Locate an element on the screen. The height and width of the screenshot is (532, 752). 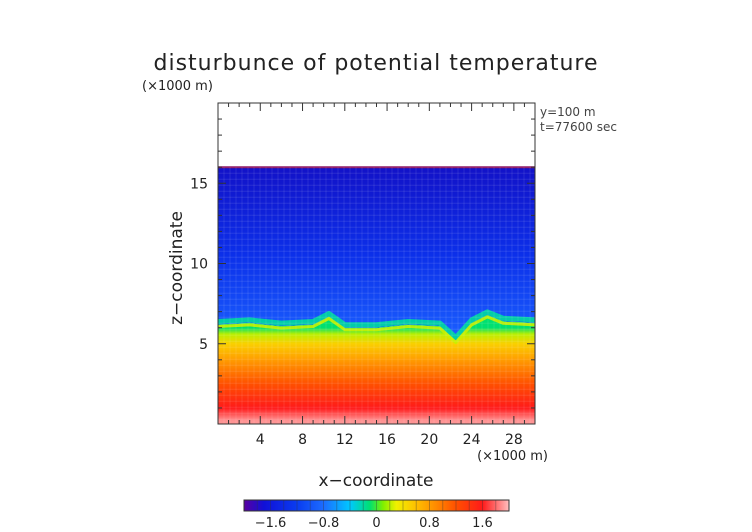
x-tick-label: 8 is located at coordinates (302, 440).